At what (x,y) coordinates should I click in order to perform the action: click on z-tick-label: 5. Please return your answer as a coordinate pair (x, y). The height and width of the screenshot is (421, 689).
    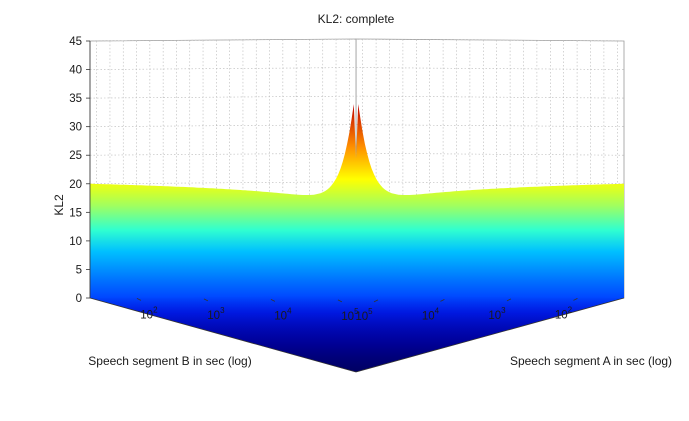
    Looking at the image, I should click on (79, 270).